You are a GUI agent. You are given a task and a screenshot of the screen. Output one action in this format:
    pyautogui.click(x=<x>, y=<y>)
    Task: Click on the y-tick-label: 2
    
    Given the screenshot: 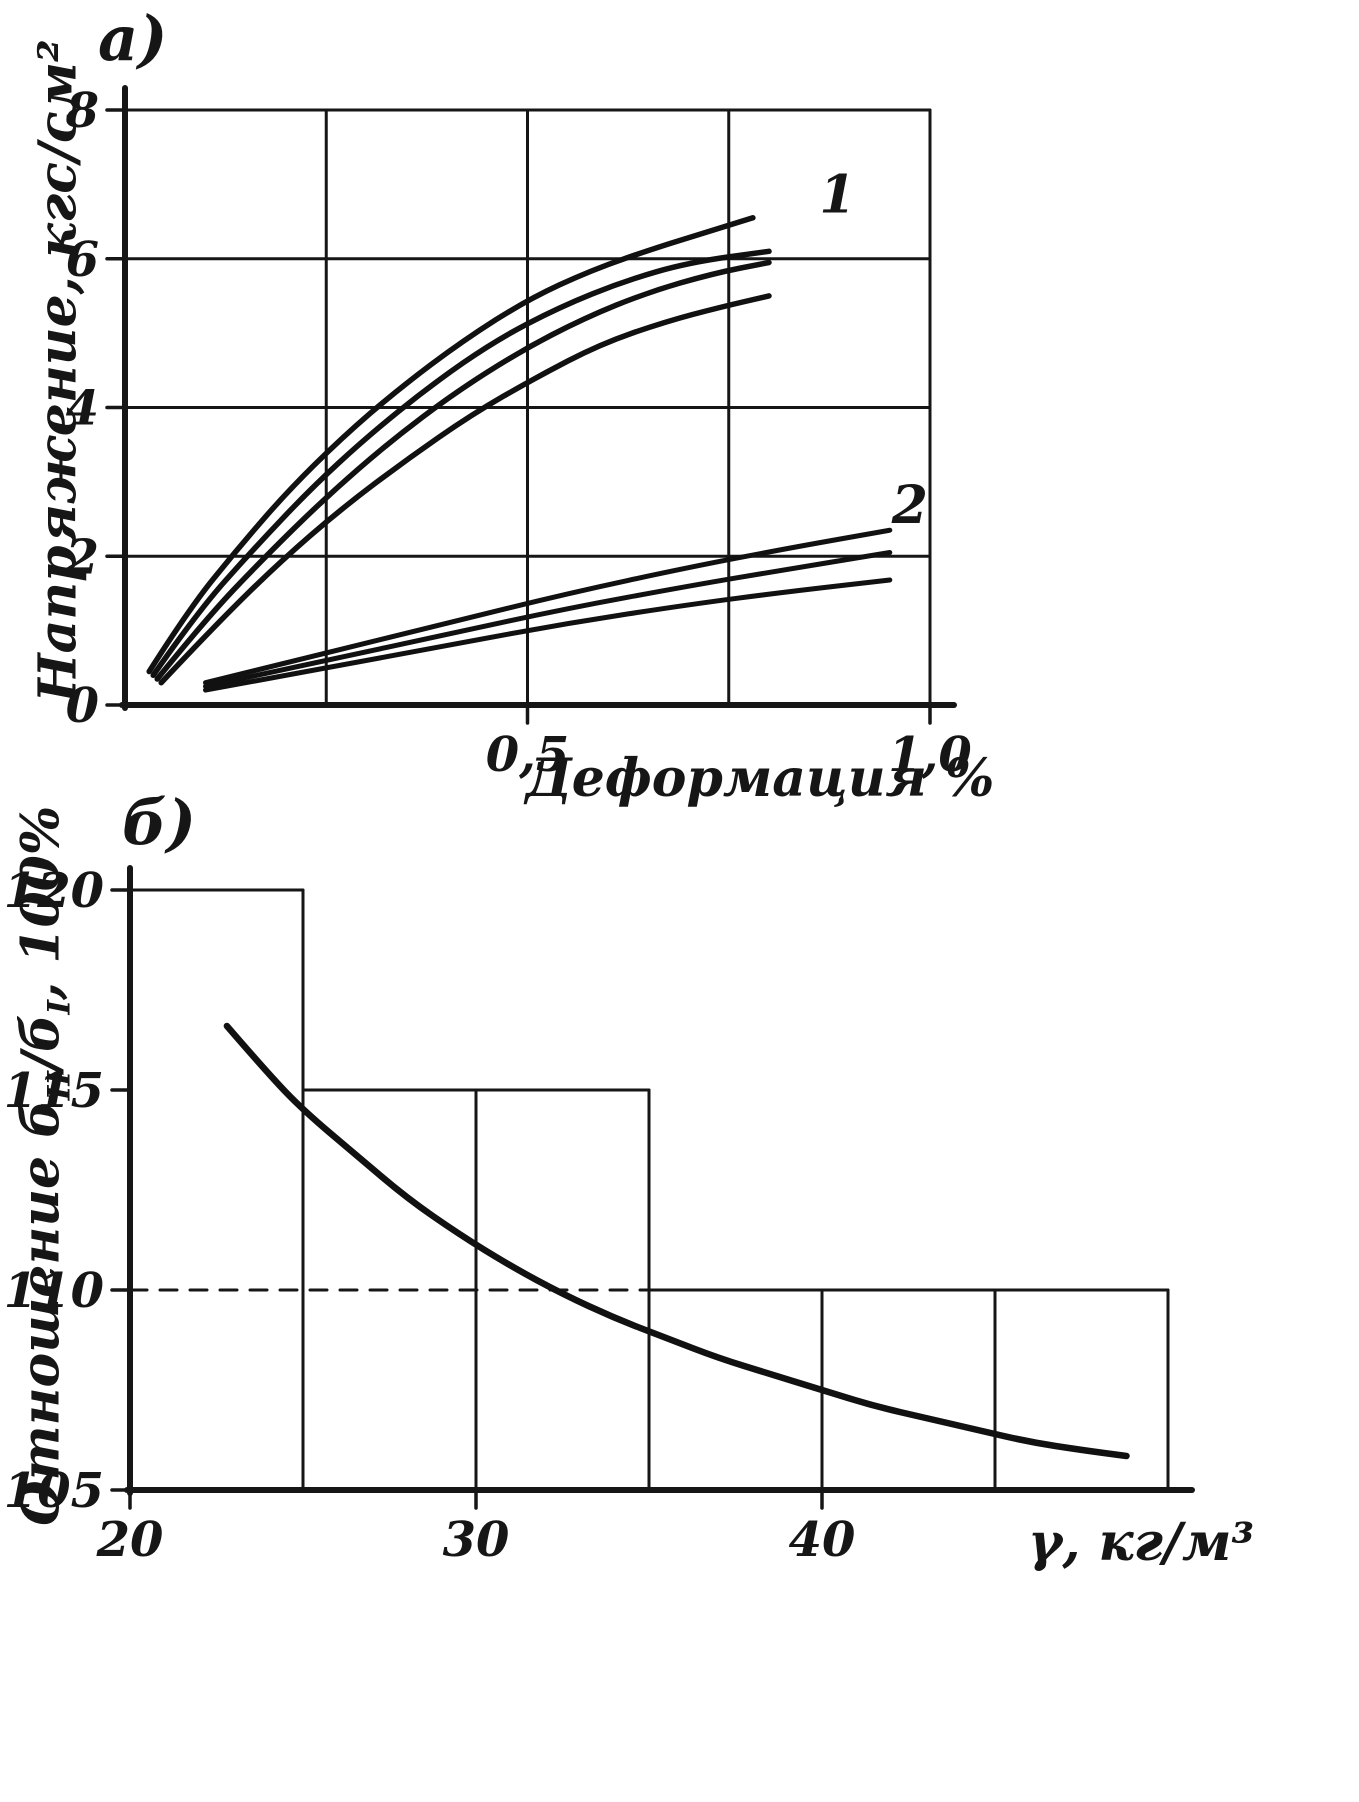 What is the action you would take?
    pyautogui.click(x=82, y=557)
    